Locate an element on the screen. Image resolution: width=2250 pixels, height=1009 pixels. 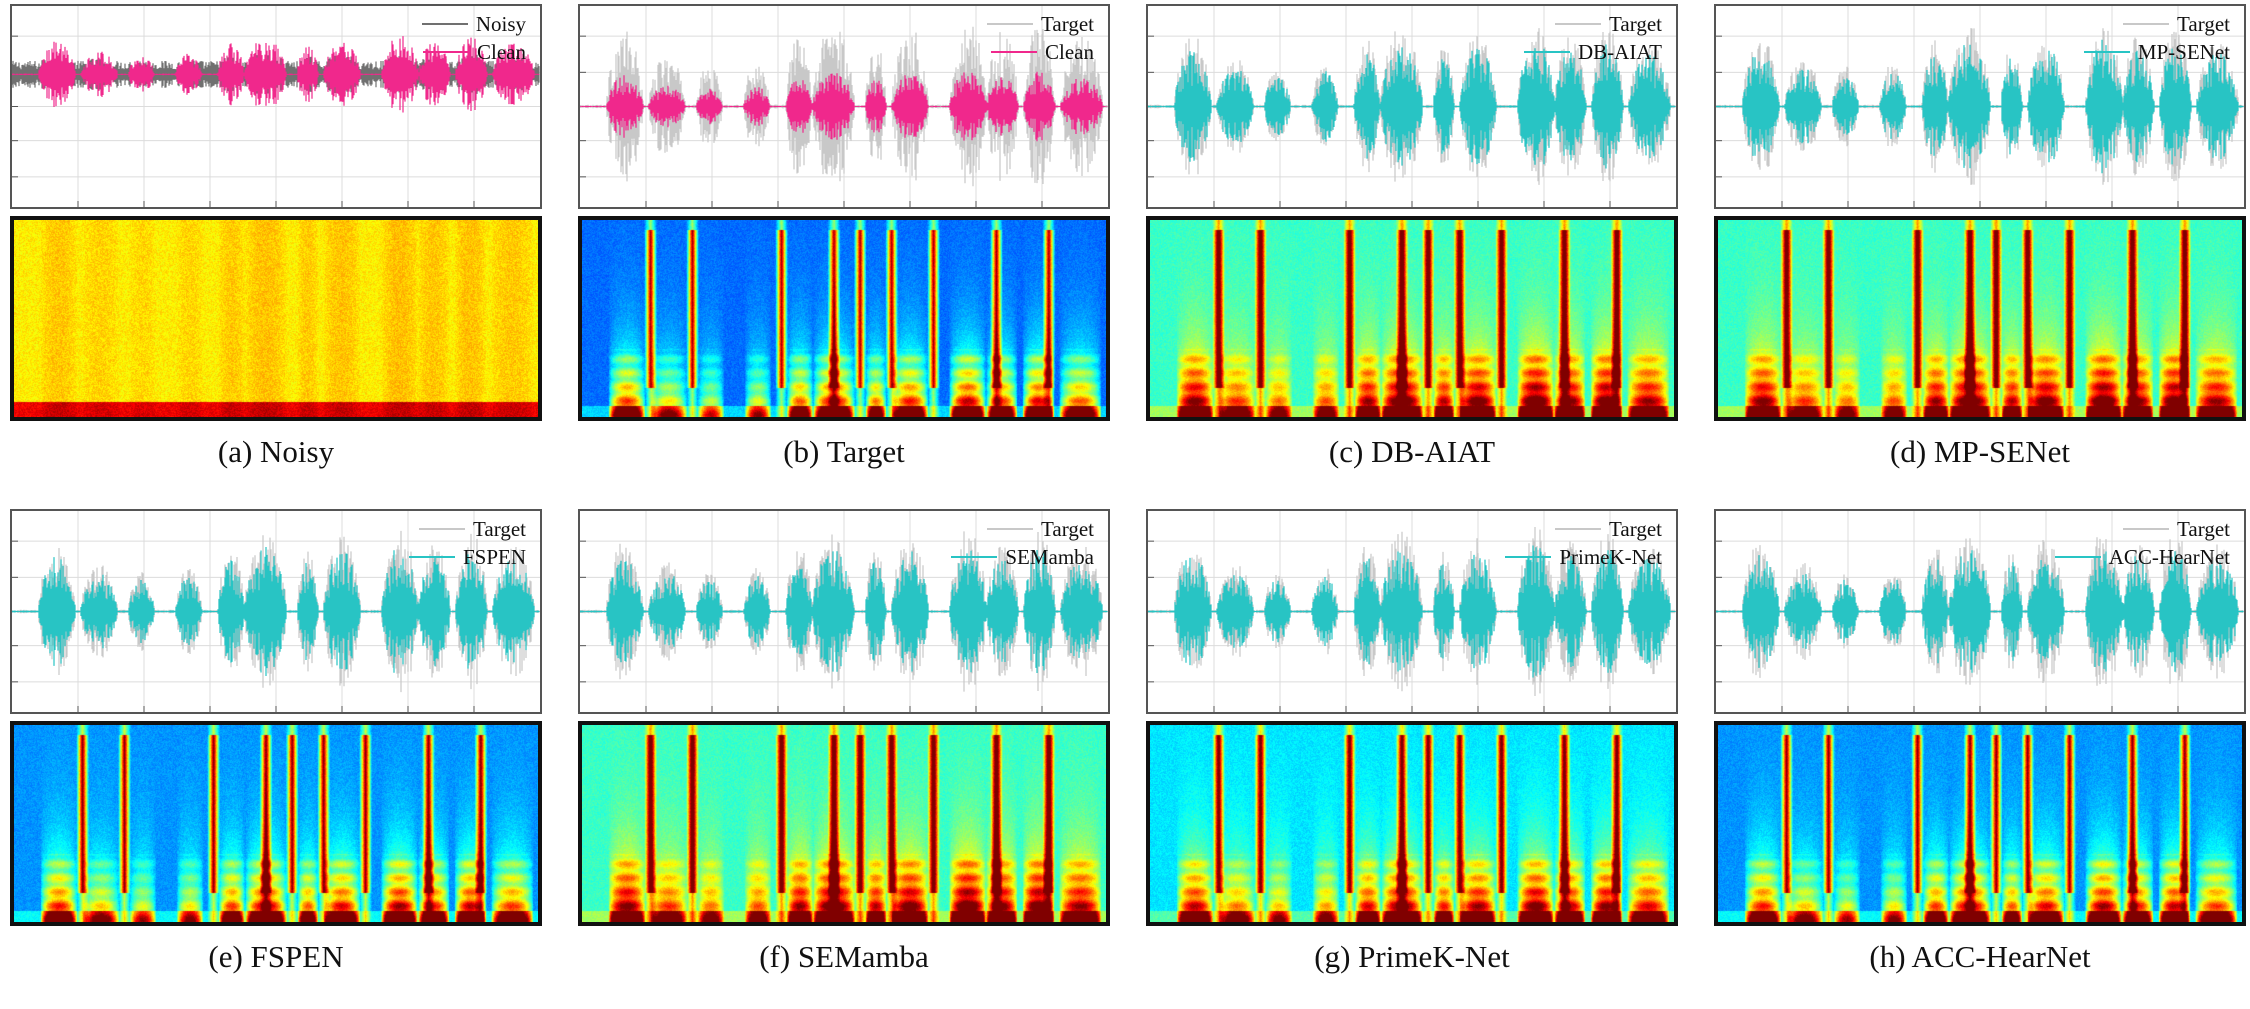
panel-caption: (h) ACC-HearNet is located at coordinates (1980, 956).